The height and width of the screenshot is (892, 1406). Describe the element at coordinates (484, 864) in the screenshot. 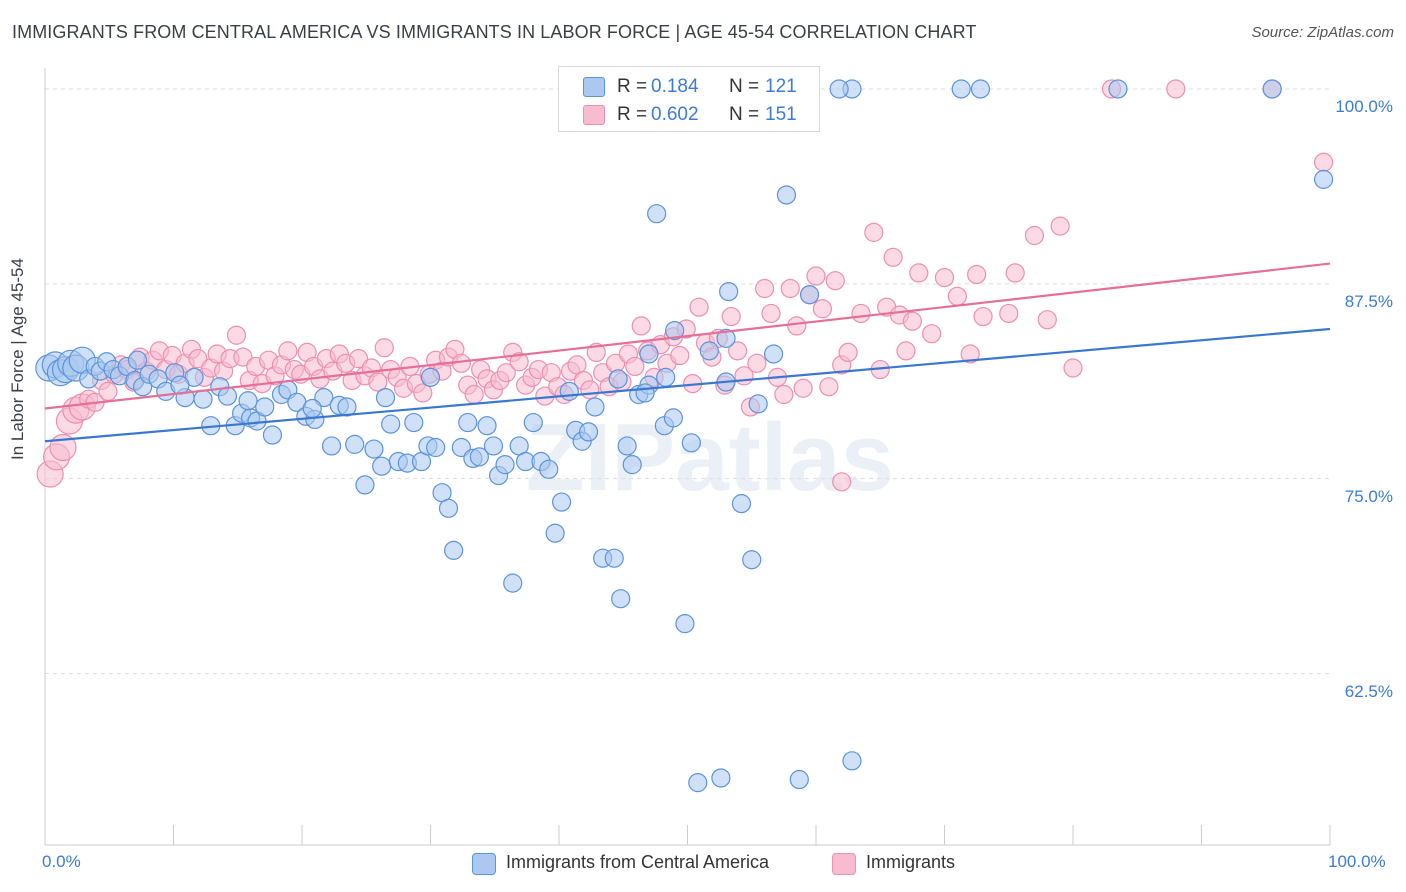

I see `blue-swatch-icon` at that location.